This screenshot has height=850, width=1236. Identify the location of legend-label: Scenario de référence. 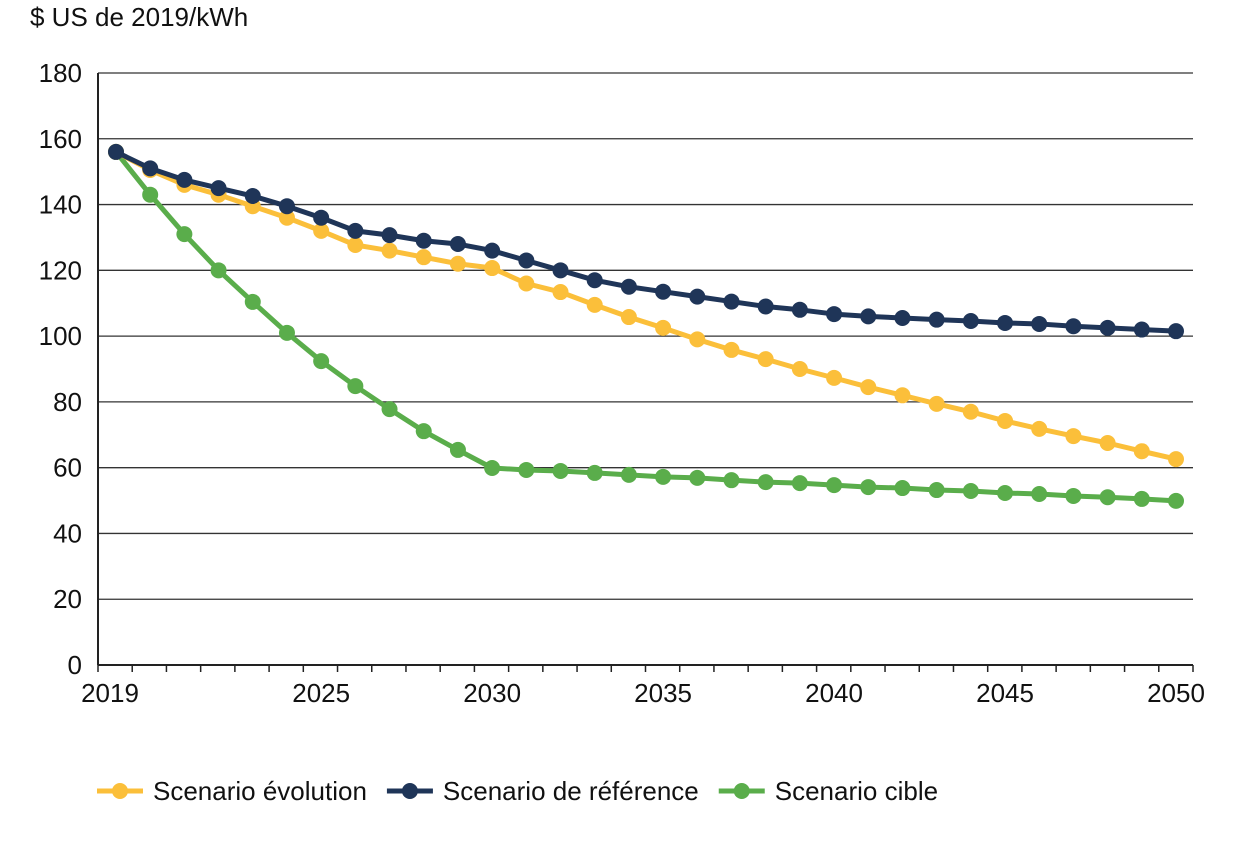
(571, 791).